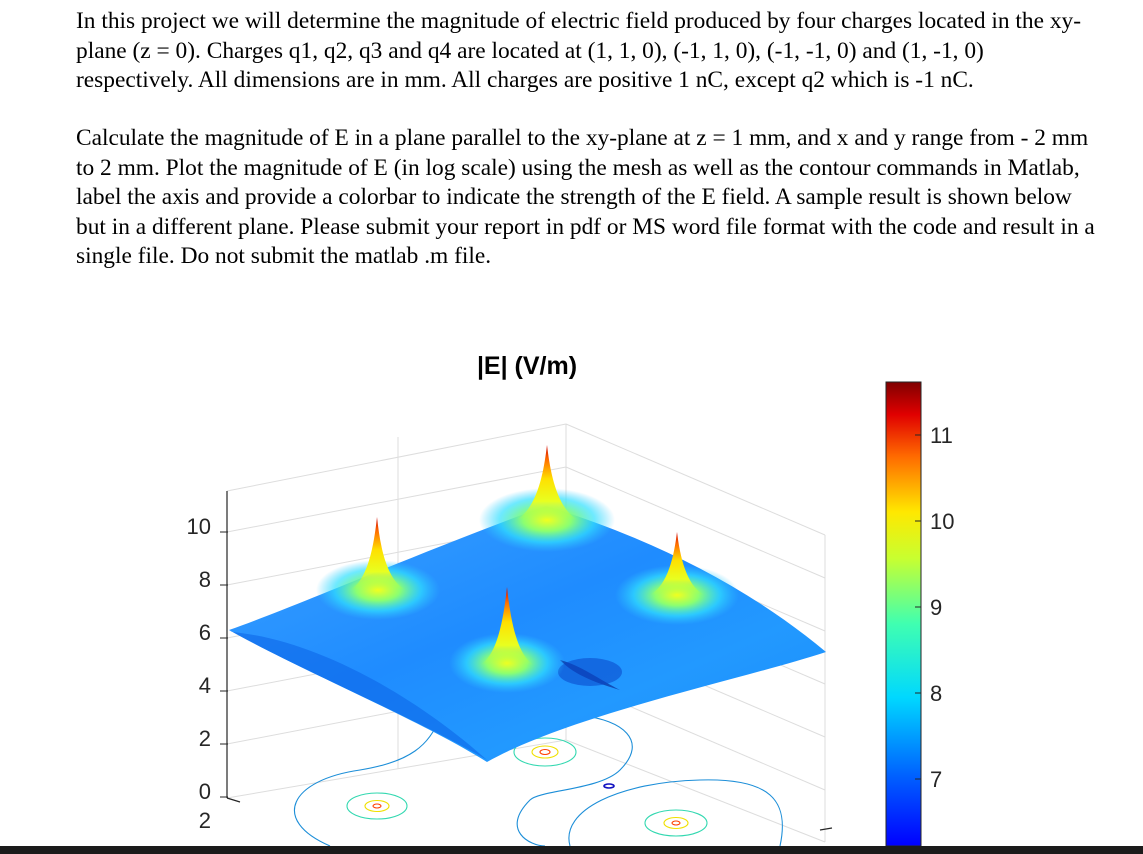 This screenshot has width=1143, height=854. What do you see at coordinates (936, 607) in the screenshot?
I see `colorbar-tick-label: 9` at bounding box center [936, 607].